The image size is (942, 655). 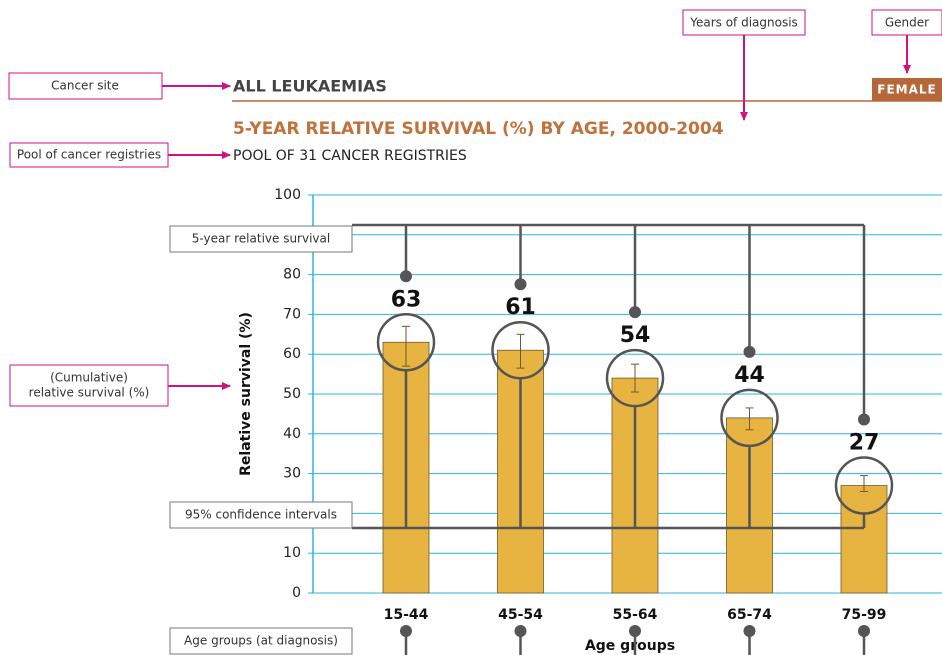 What do you see at coordinates (864, 443) in the screenshot?
I see `value-label: 27` at bounding box center [864, 443].